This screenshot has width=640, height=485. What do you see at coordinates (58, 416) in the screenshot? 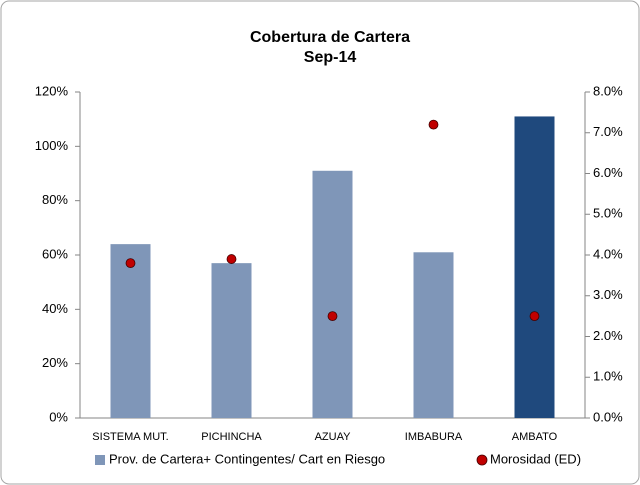
I see `y-tick-label: 0%` at bounding box center [58, 416].